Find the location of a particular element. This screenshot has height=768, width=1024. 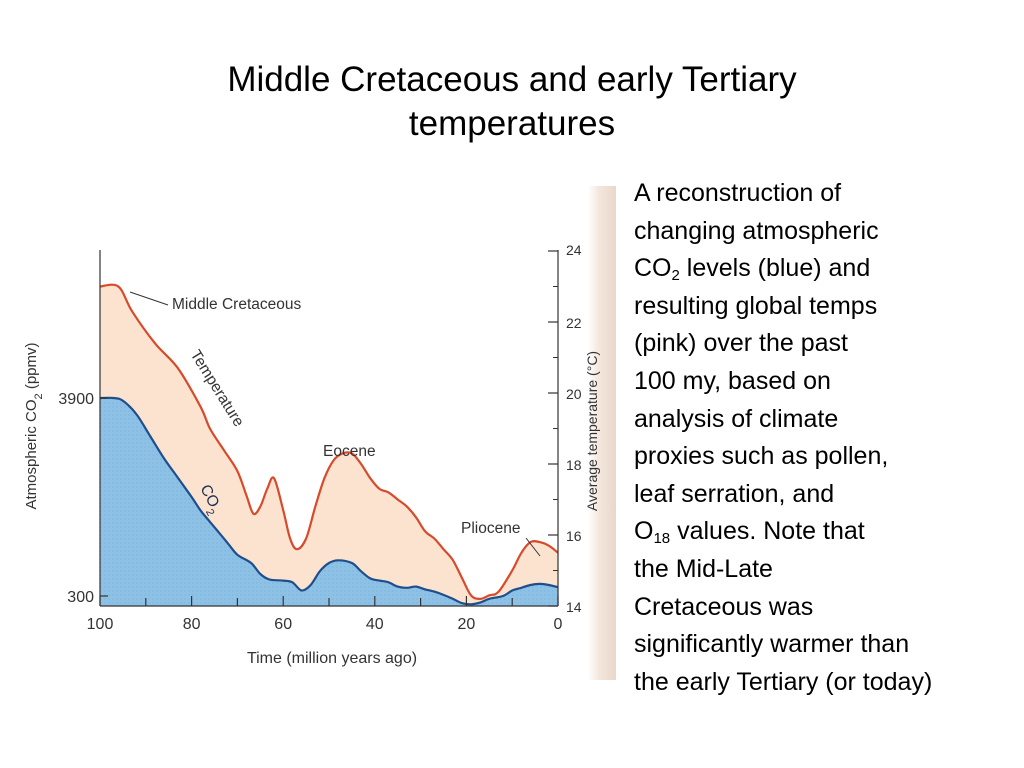

left-axis-title: Atmospheric CO2 (ppmv) is located at coordinates (34, 425).